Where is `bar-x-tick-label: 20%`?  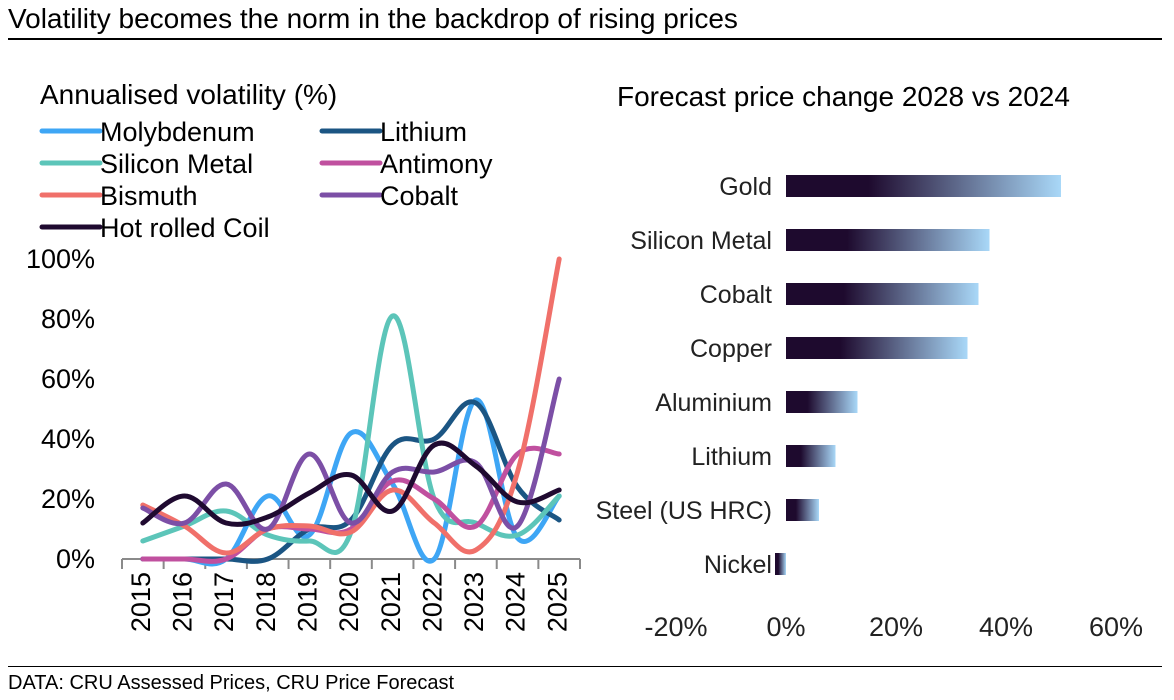 bar-x-tick-label: 20% is located at coordinates (896, 627).